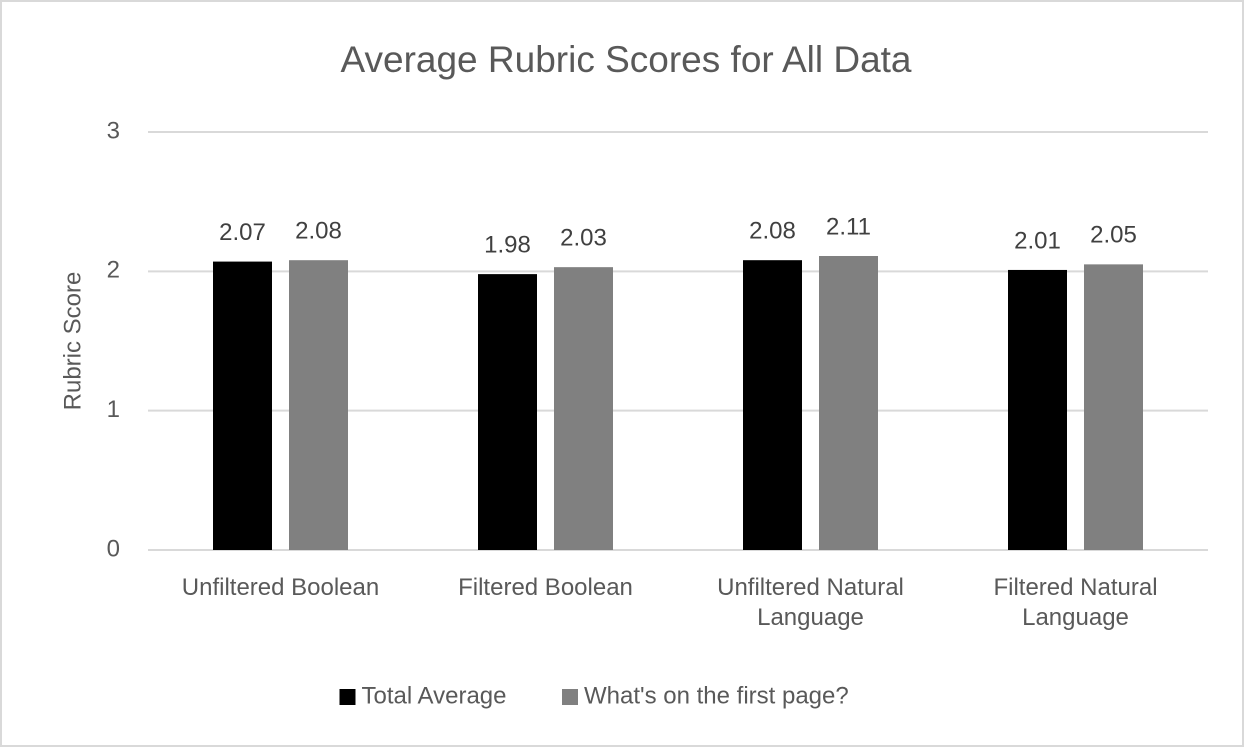  Describe the element at coordinates (507, 244) in the screenshot. I see `data-label: 1.98` at that location.